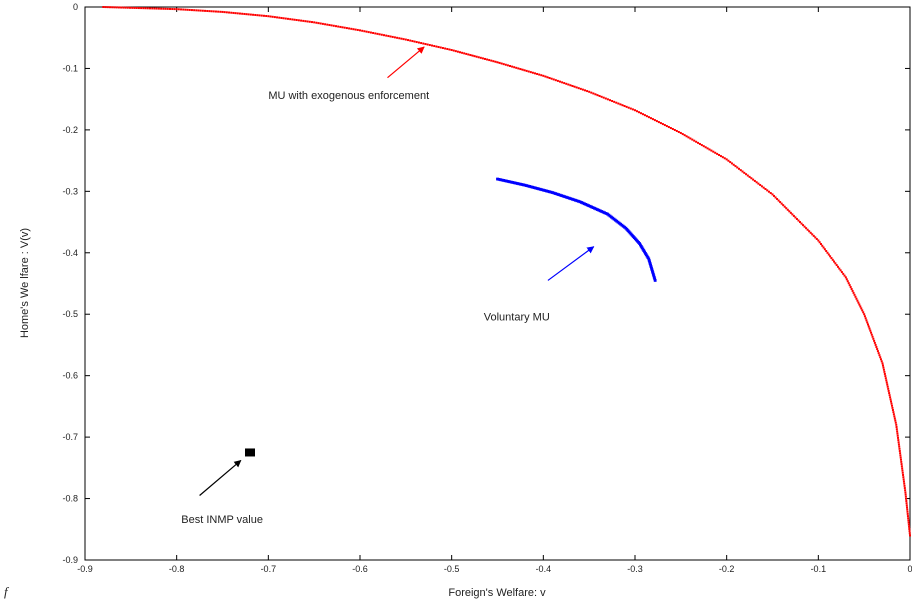 Image resolution: width=912 pixels, height=606 pixels. Describe the element at coordinates (70, 376) in the screenshot. I see `y-tick-label: -0.6` at that location.